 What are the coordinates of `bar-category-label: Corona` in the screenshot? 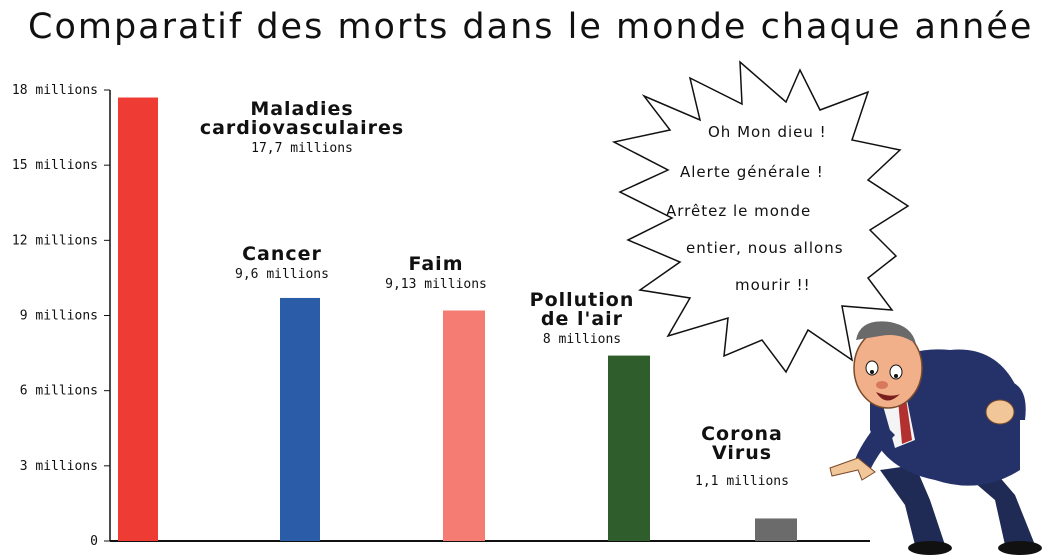 It's located at (742, 434).